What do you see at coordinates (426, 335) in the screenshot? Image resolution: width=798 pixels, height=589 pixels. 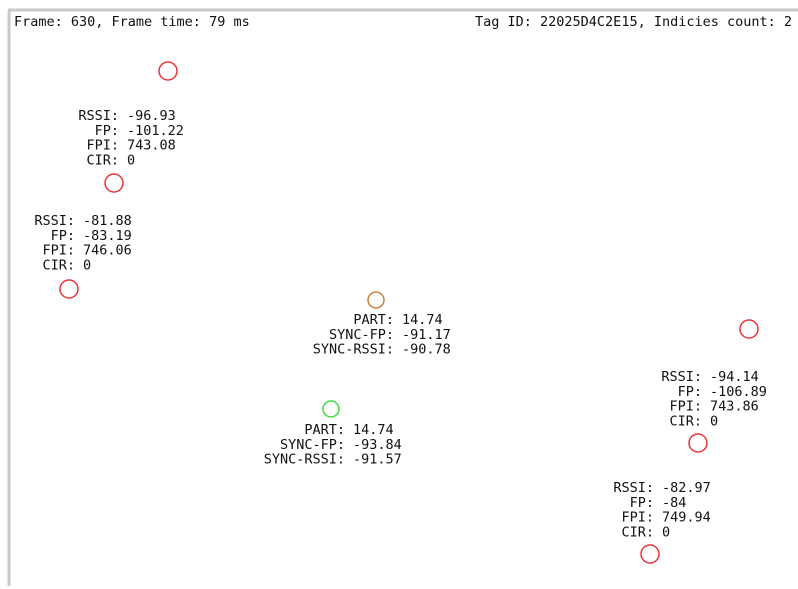 I see `field-value: -91.17` at bounding box center [426, 335].